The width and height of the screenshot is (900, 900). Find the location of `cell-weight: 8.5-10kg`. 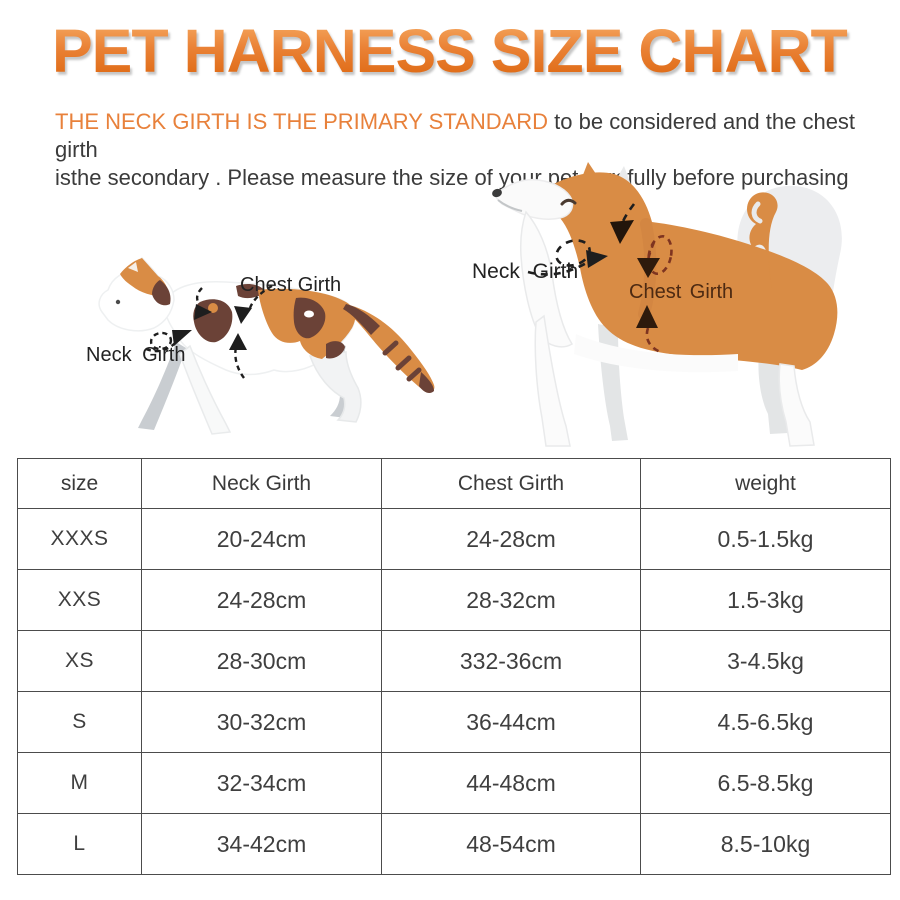

cell-weight: 8.5-10kg is located at coordinates (765, 844).